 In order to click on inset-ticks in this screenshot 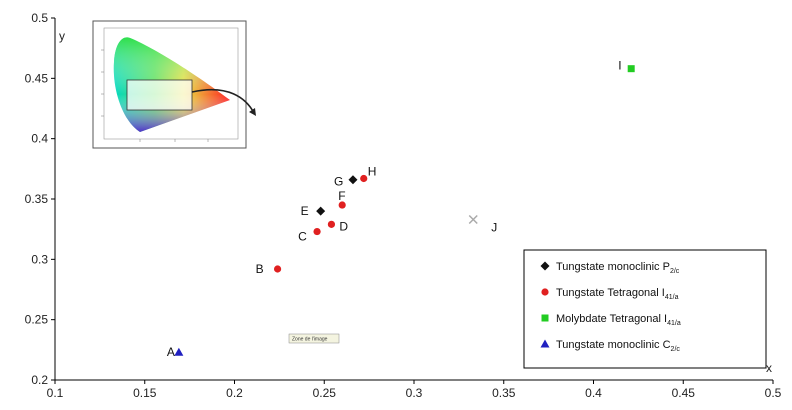, I will do `click(155, 95)`.